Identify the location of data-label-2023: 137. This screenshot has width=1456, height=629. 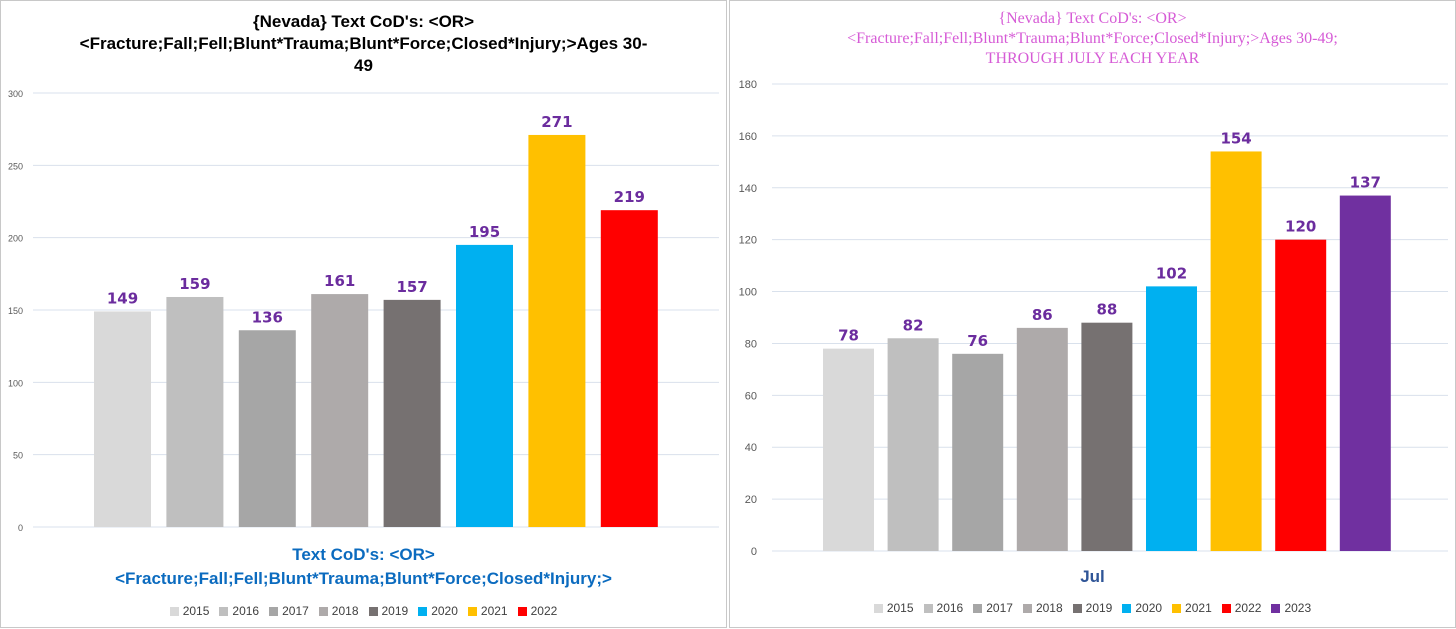
(1365, 183).